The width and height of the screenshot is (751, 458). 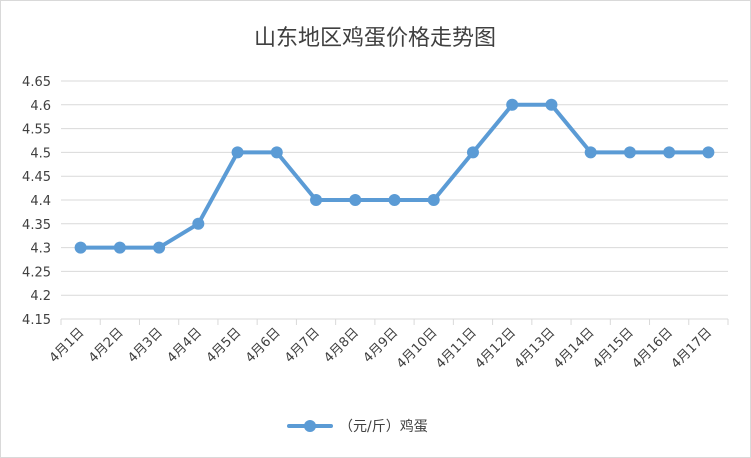 What do you see at coordinates (184, 345) in the screenshot?
I see `x-tick-label: 4月4日` at bounding box center [184, 345].